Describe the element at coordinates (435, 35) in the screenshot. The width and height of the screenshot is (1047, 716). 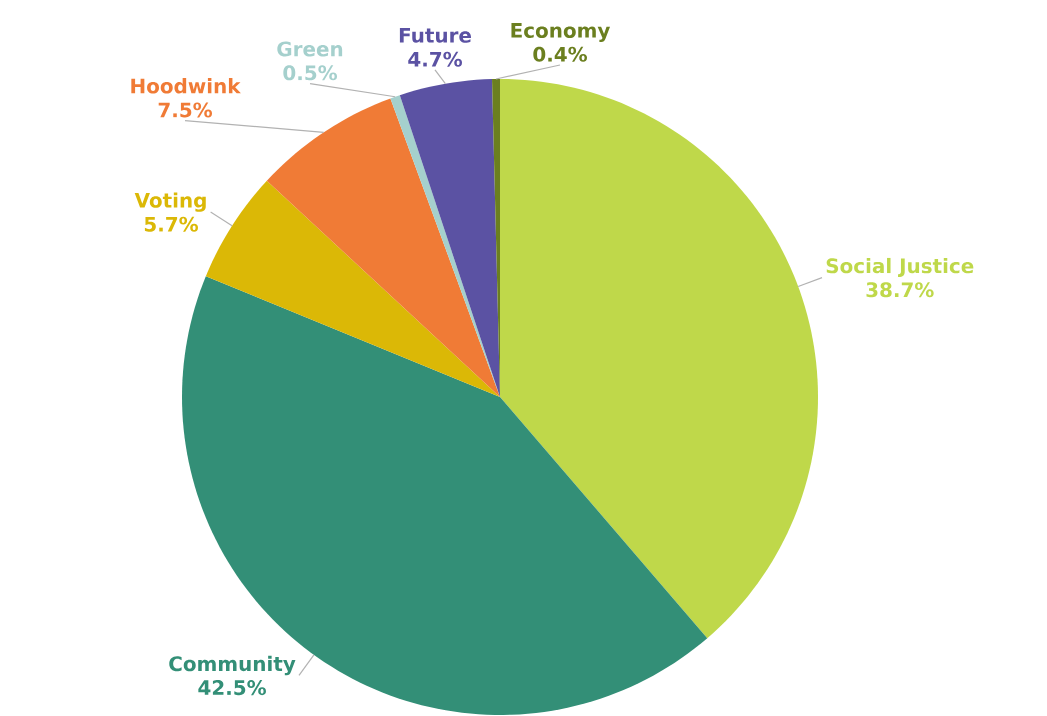
I see `slice-label: Future` at that location.